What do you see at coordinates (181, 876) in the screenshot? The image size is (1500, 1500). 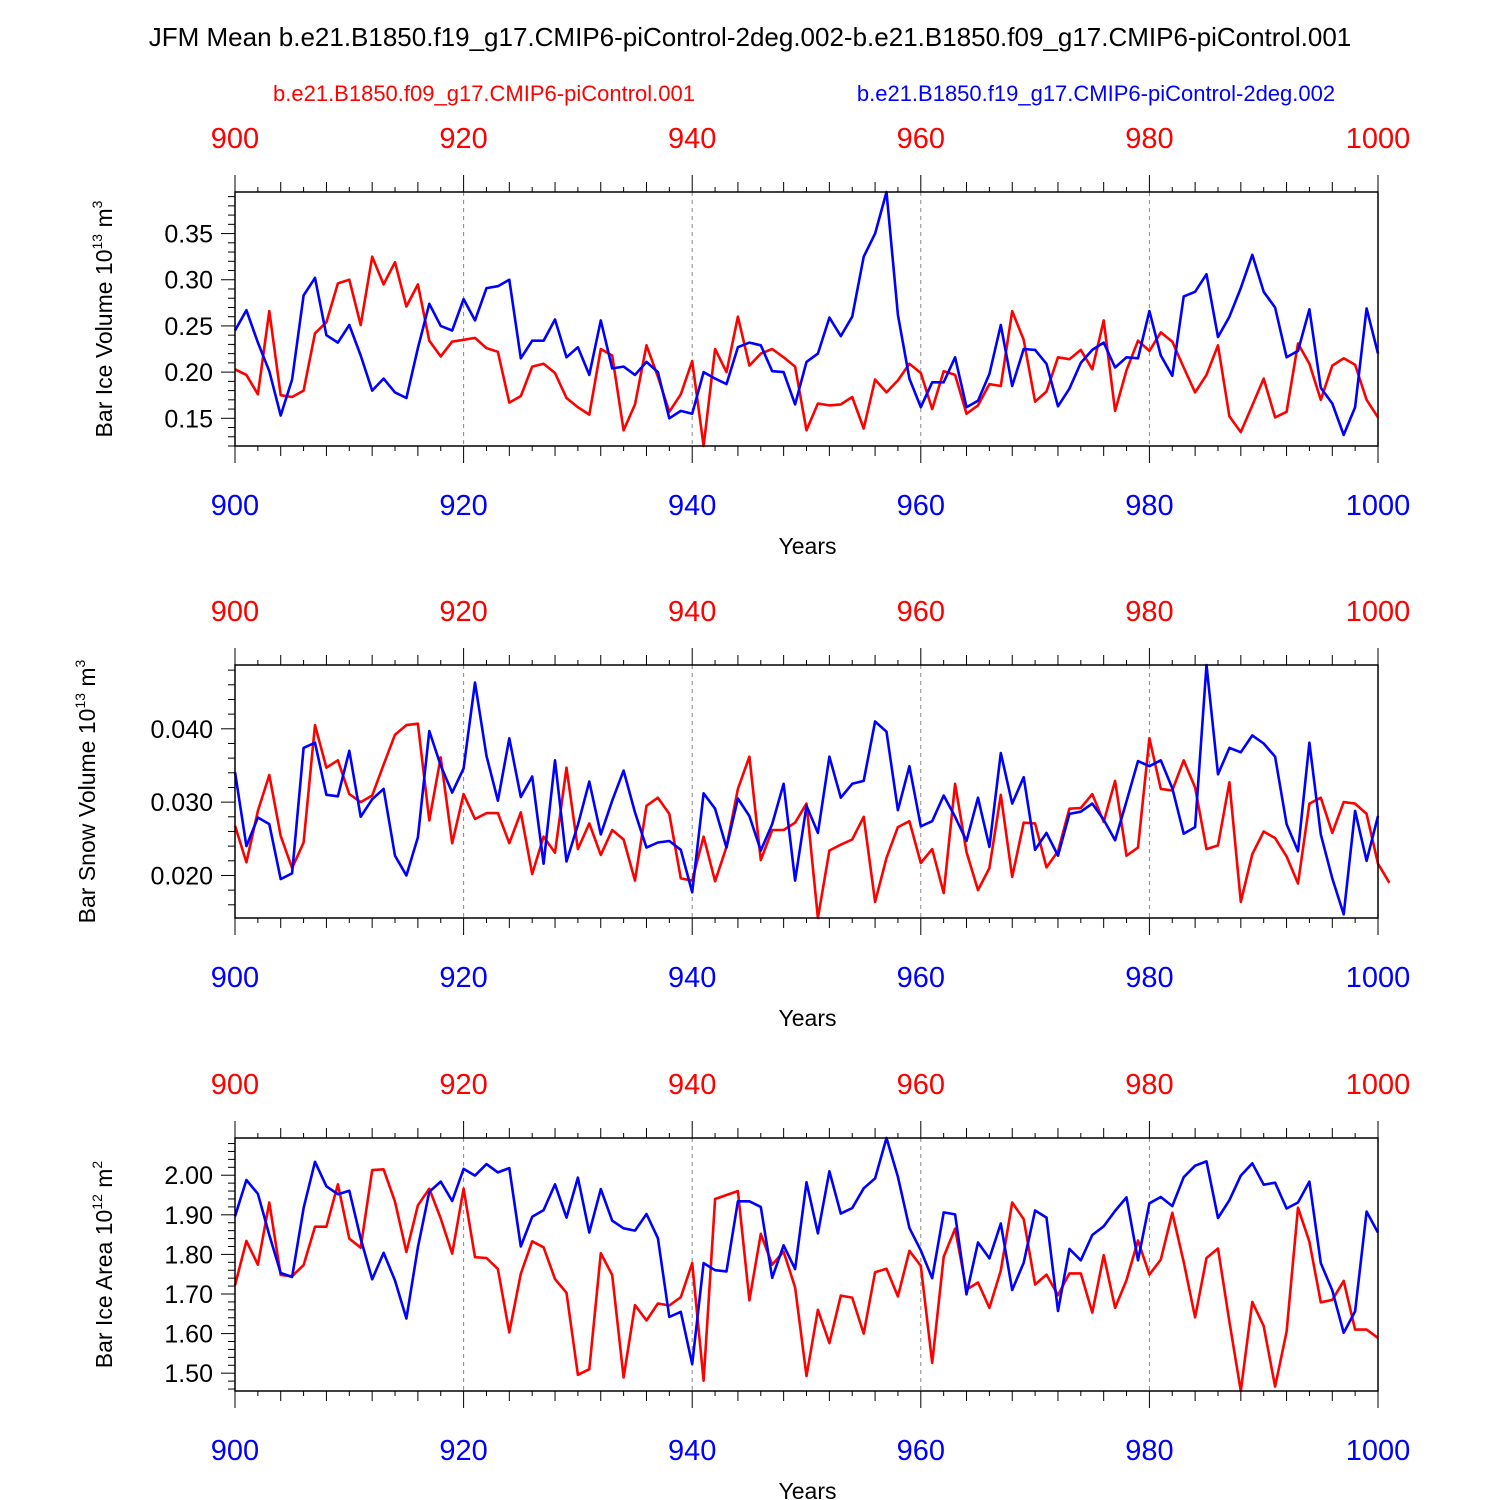 I see `y-tick-label: 0.020` at bounding box center [181, 876].